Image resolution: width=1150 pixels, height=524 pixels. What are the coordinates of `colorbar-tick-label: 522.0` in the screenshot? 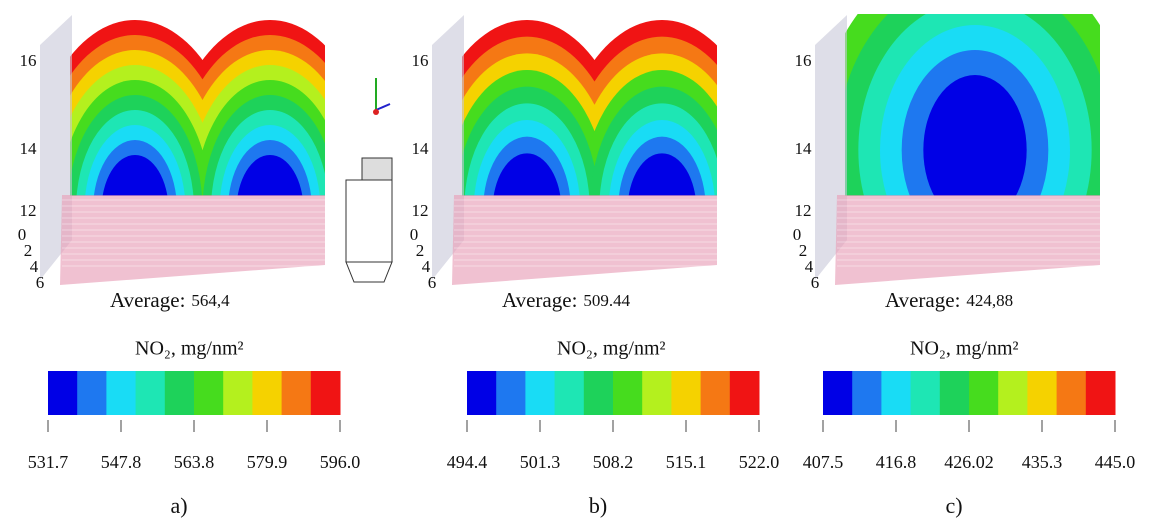 It's located at (759, 462).